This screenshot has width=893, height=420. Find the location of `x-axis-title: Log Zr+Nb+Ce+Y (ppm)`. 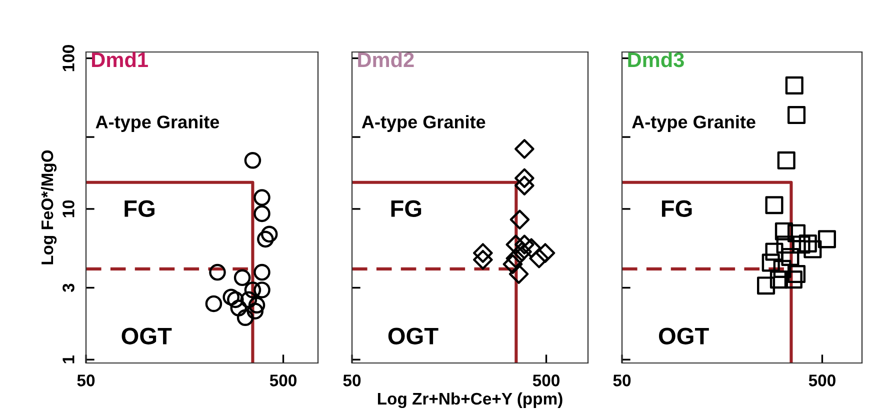

x-axis-title: Log Zr+Nb+Ce+Y (ppm) is located at coordinates (470, 400).